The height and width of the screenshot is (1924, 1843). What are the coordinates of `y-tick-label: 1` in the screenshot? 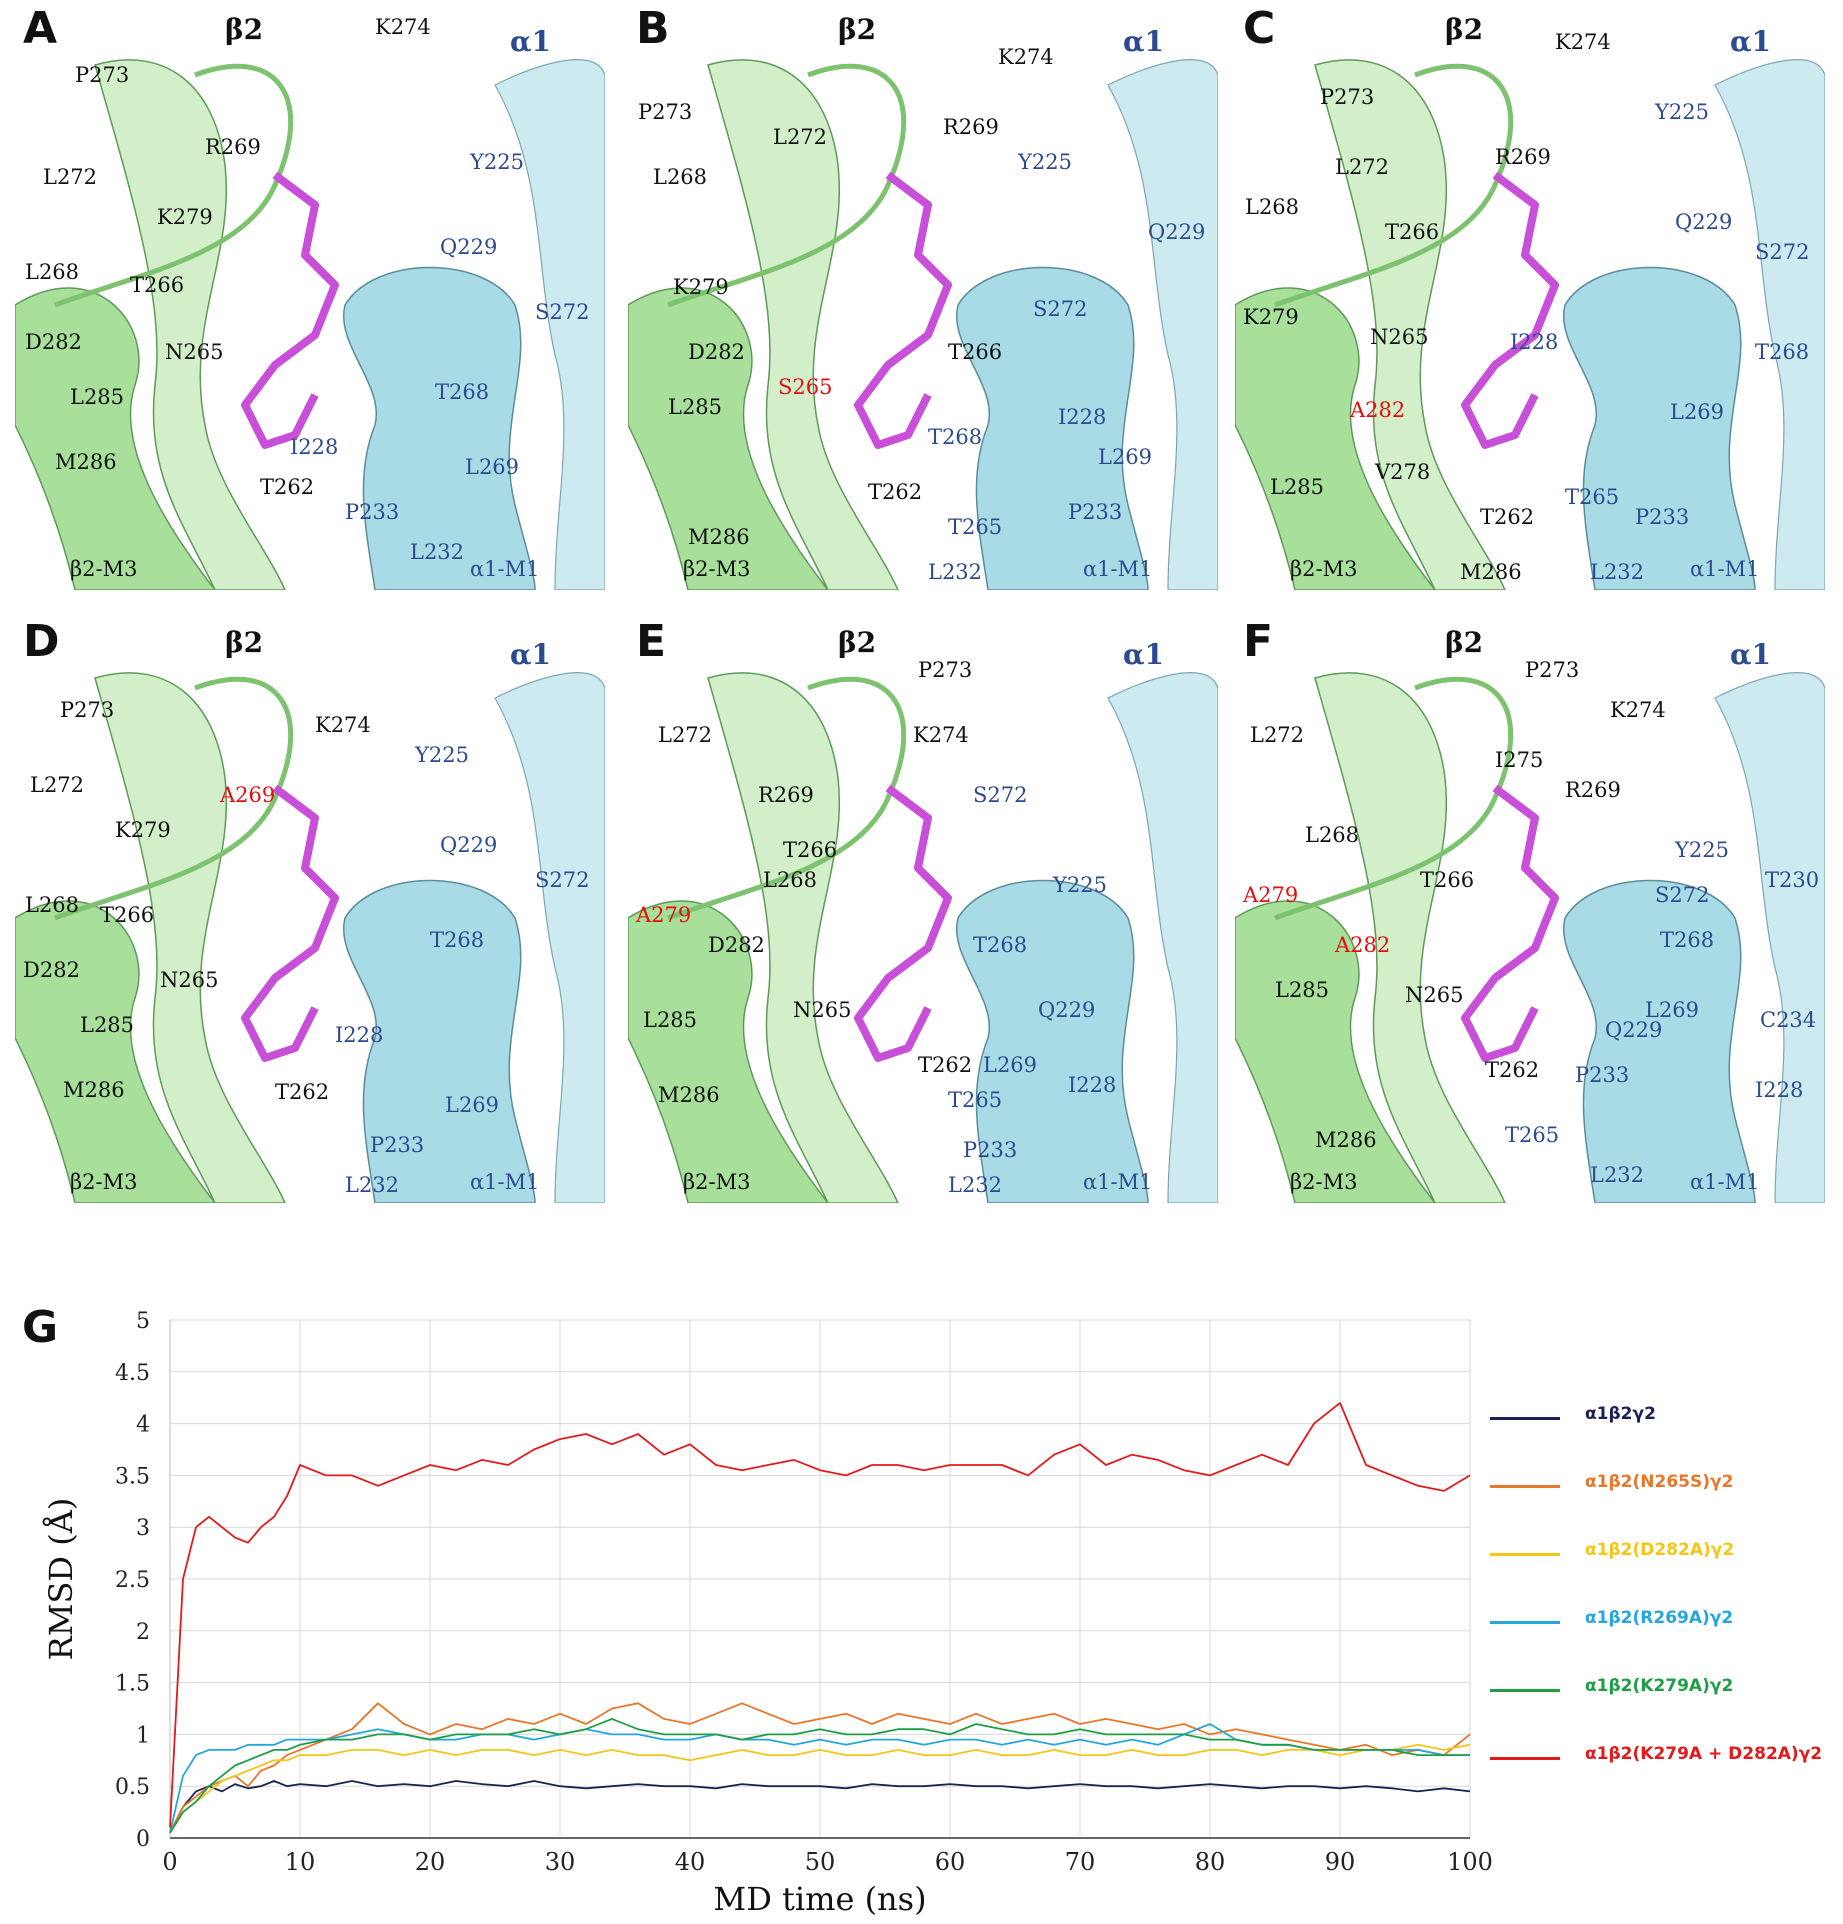 It's located at (143, 1735).